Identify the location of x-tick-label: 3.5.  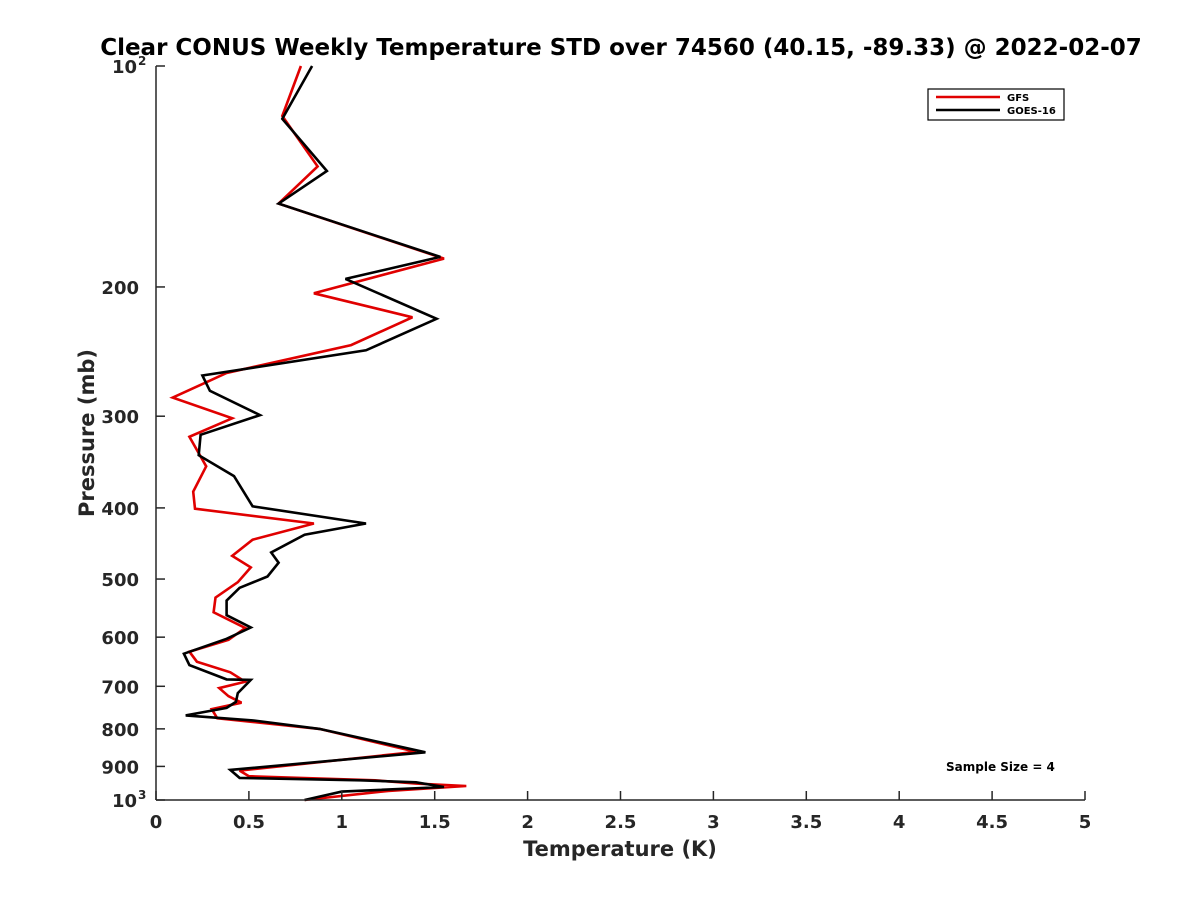
(806, 822).